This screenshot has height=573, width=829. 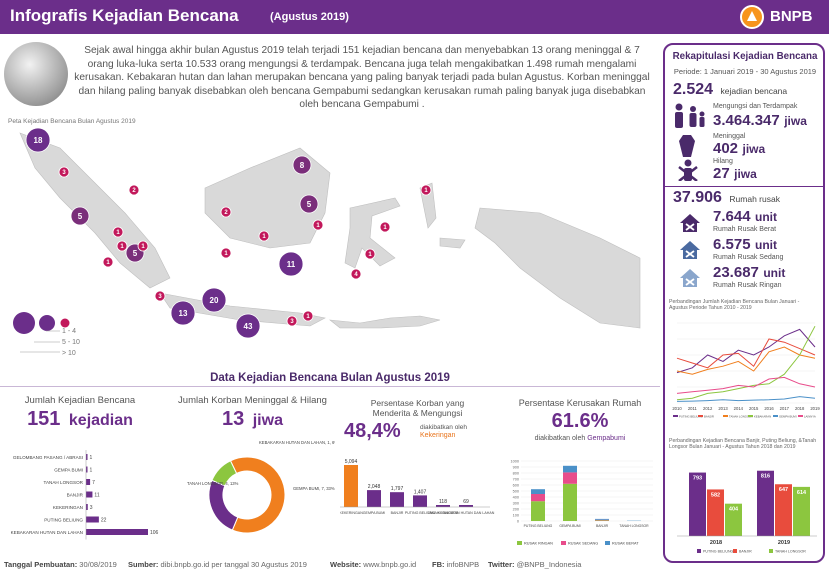 What do you see at coordinates (420, 513) in the screenshot?
I see `vbar-category-label: PUTING BELIUNG` at bounding box center [420, 513].